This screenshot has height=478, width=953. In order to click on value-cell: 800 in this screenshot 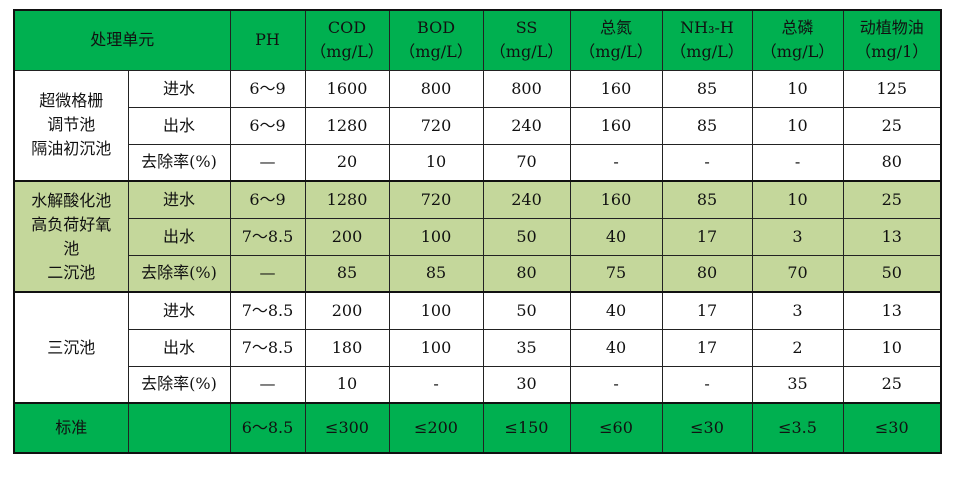, I will do `click(436, 88)`.